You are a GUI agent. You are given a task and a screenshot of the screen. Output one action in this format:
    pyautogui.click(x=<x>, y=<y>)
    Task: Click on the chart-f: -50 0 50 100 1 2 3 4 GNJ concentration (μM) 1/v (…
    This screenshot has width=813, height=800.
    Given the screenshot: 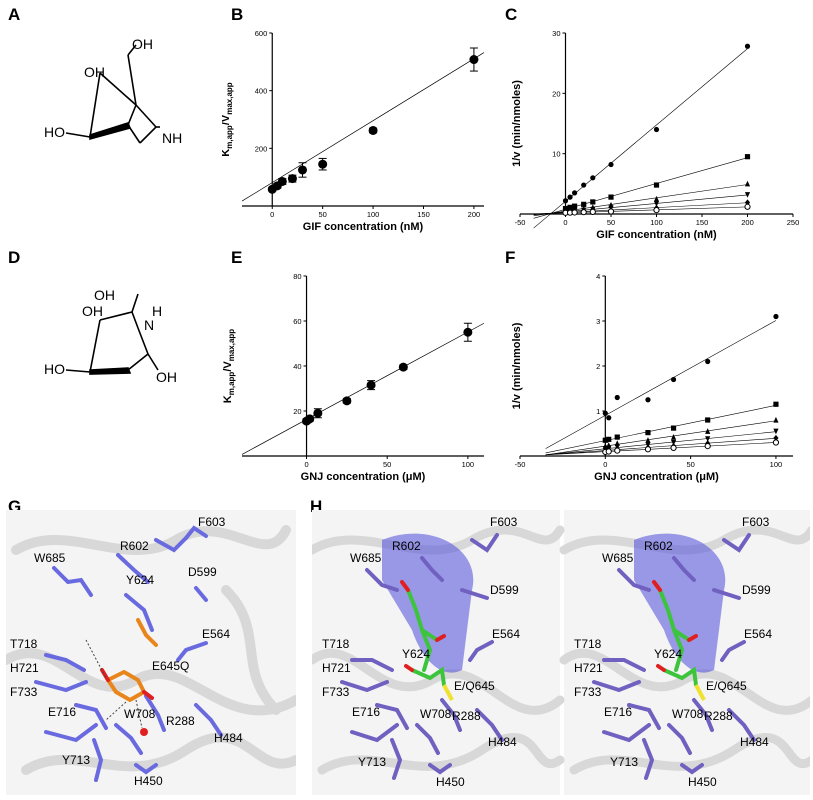 What is the action you would take?
    pyautogui.click(x=652, y=377)
    